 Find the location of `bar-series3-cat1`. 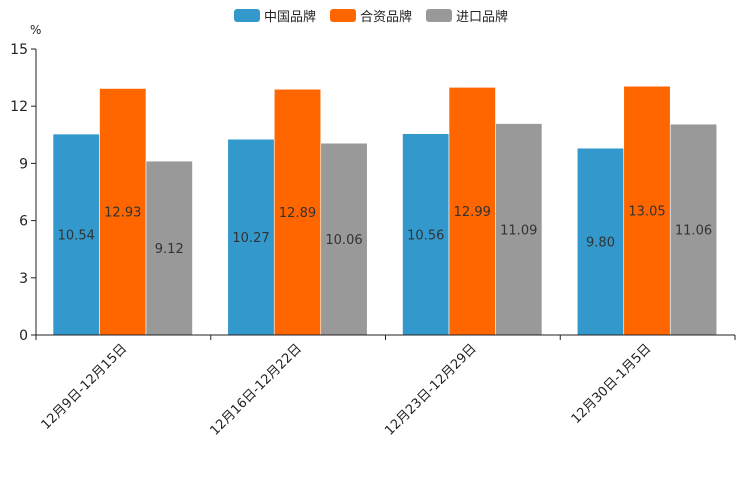

bar-series3-cat1 is located at coordinates (169, 248).